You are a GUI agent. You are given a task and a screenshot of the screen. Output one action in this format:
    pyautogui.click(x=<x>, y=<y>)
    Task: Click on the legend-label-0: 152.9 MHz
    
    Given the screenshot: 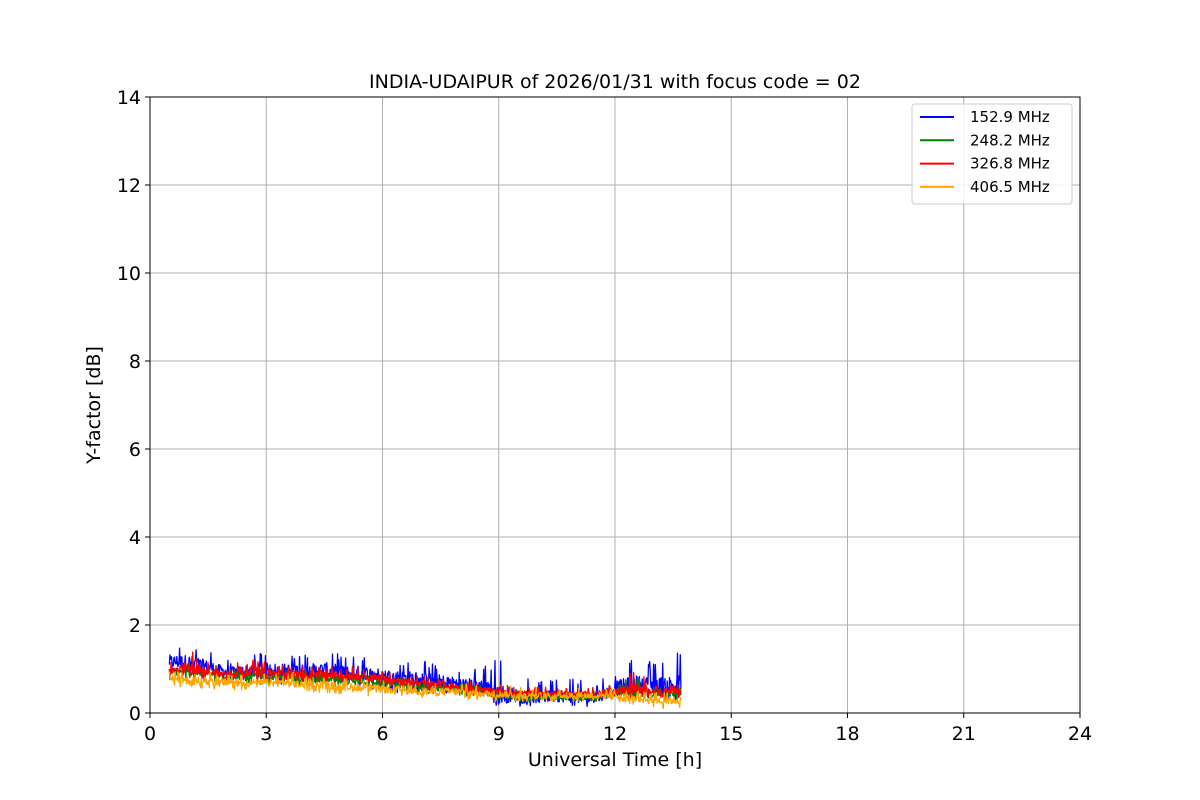 What is the action you would take?
    pyautogui.click(x=1010, y=117)
    